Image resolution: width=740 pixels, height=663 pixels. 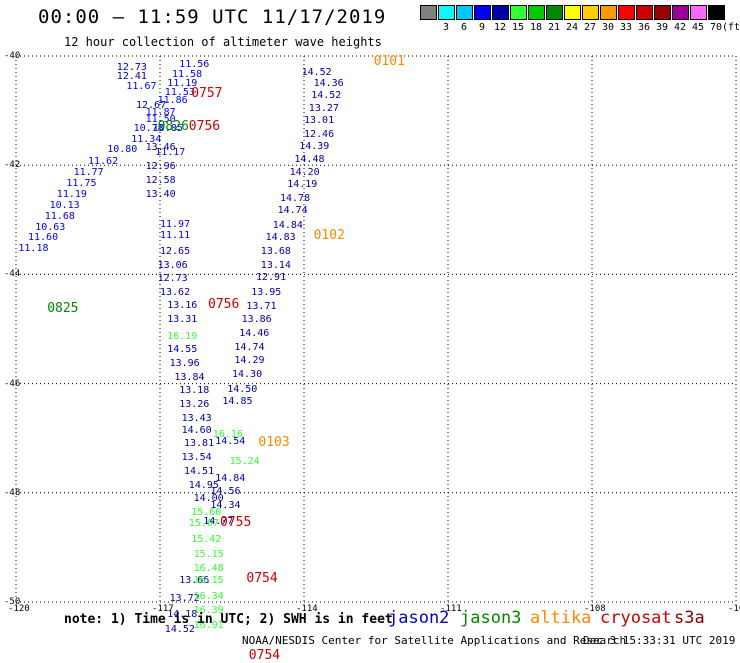 What do you see at coordinates (644, 27) in the screenshot?
I see `scale-label: 36` at bounding box center [644, 27].